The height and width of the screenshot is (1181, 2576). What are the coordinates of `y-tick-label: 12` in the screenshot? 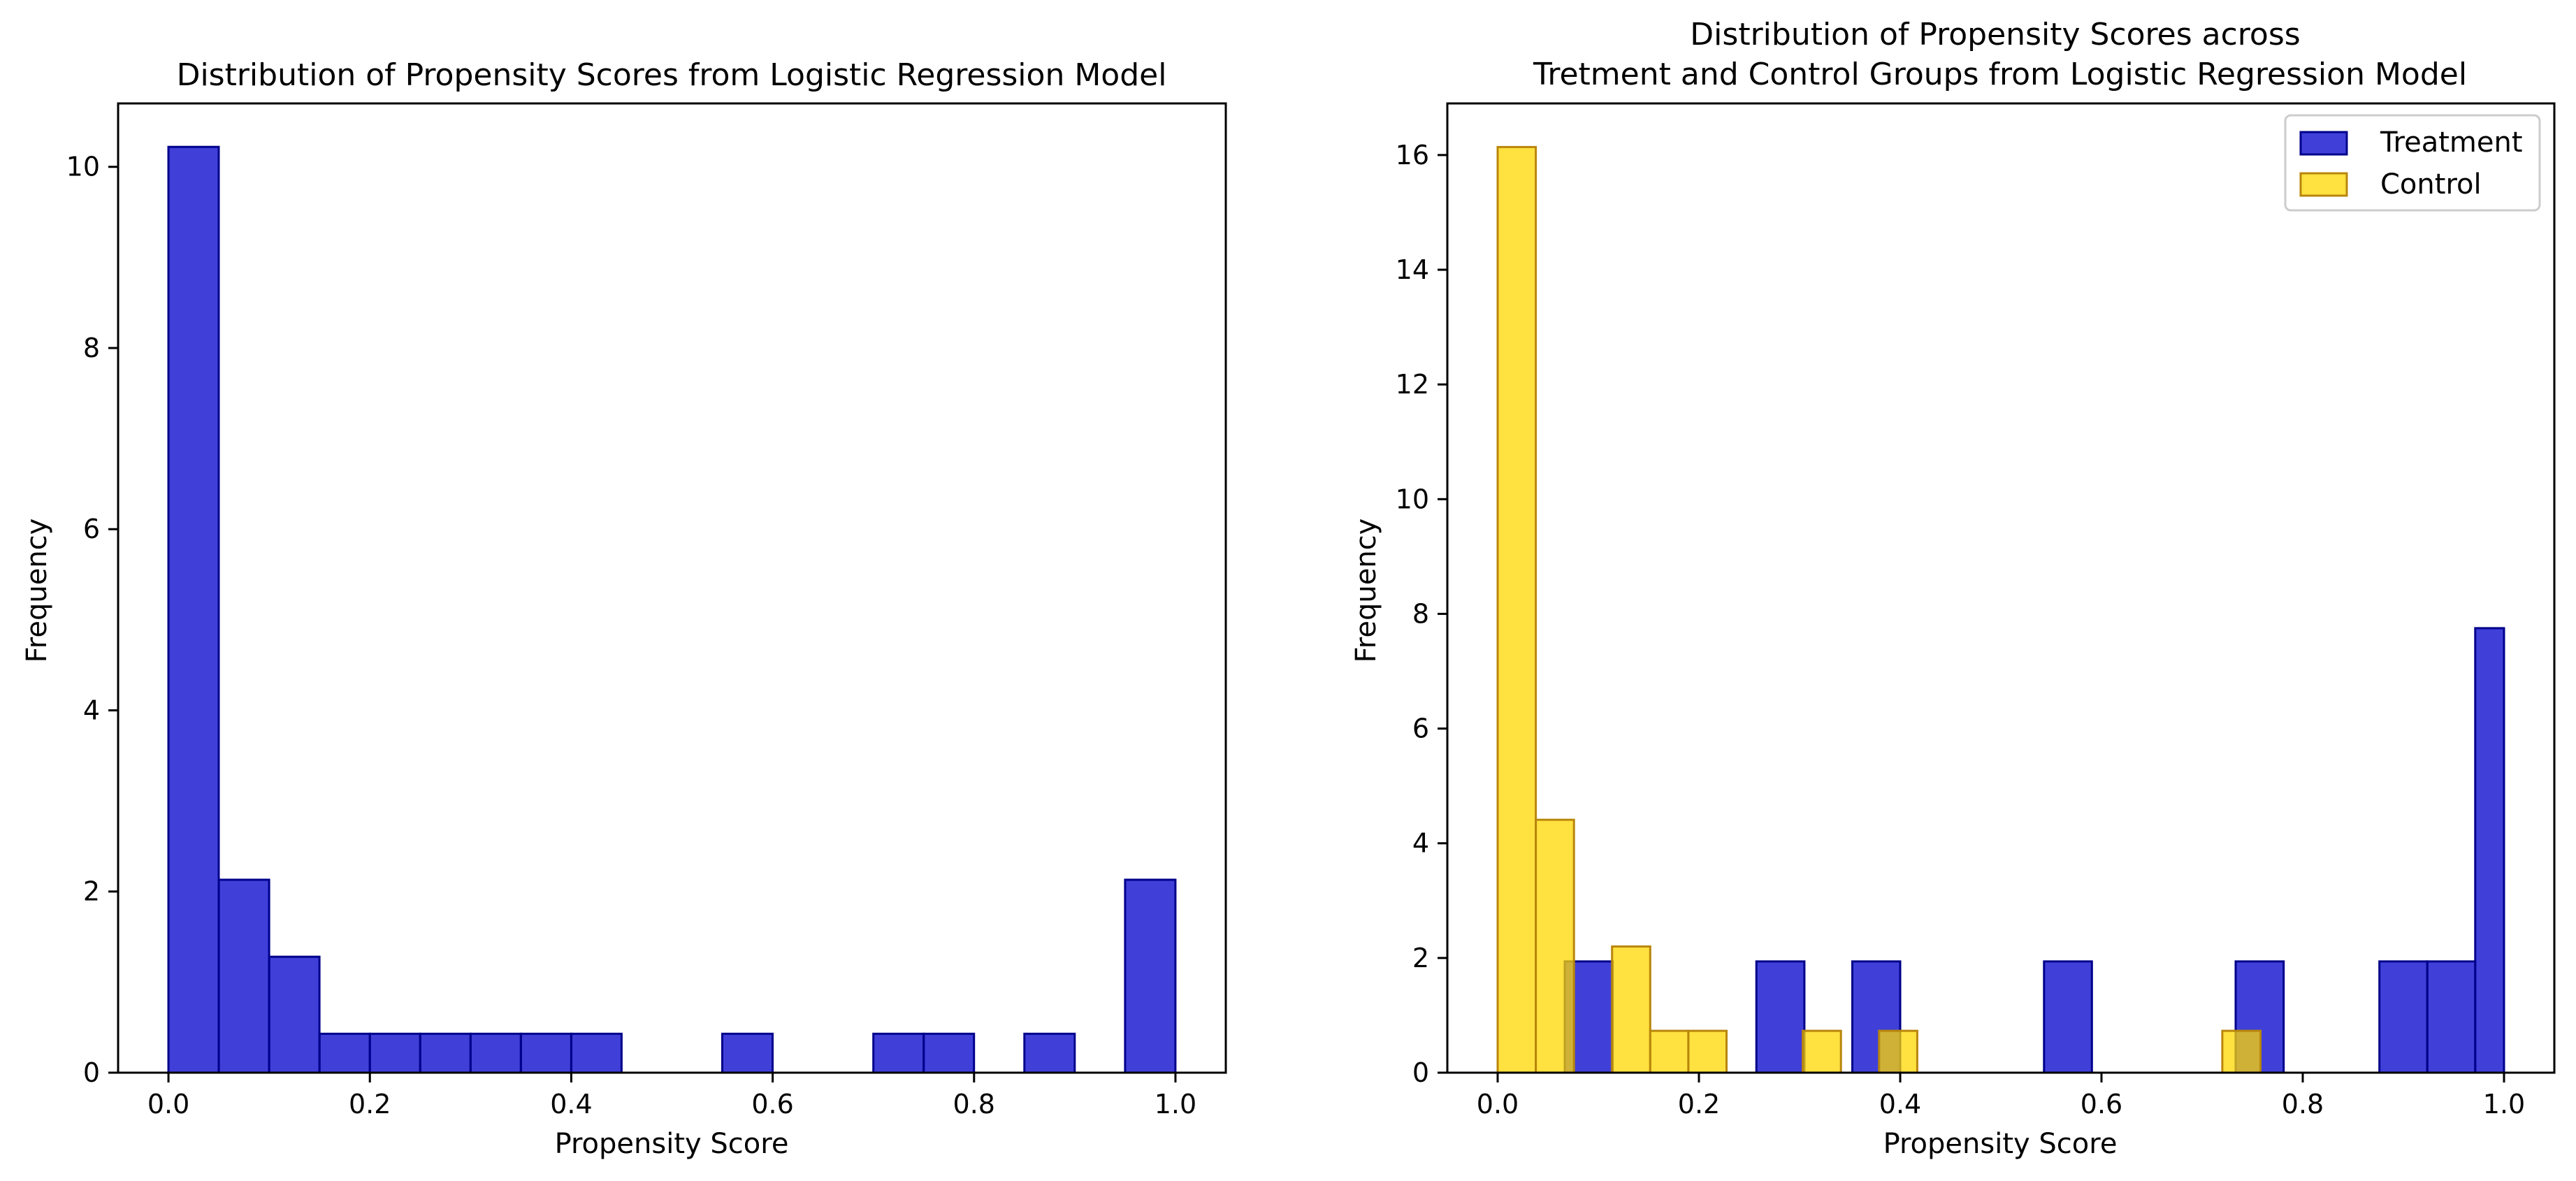 It's located at (1412, 384).